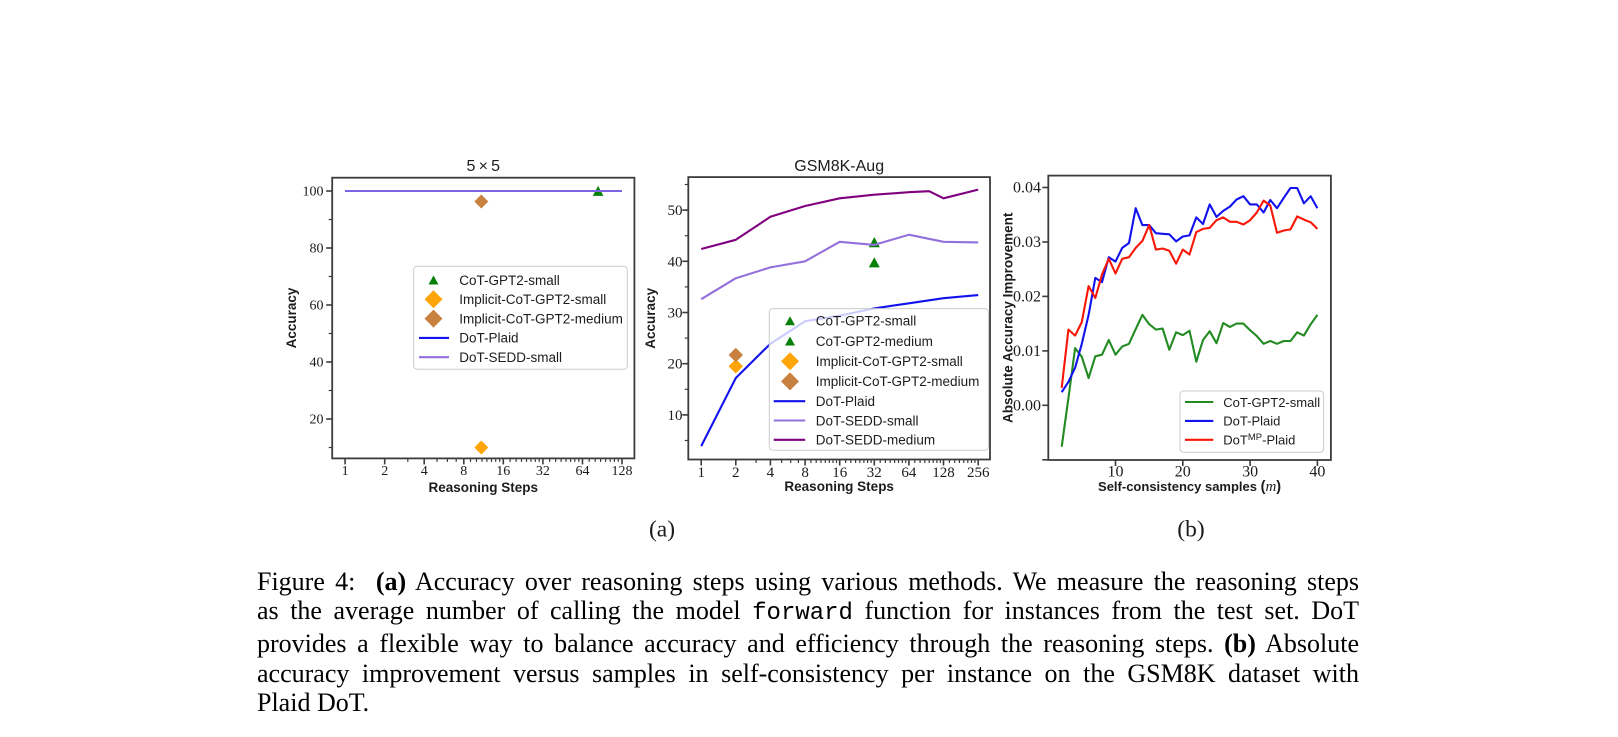  Describe the element at coordinates (1027, 405) in the screenshot. I see `svg-text: 0.00` at that location.